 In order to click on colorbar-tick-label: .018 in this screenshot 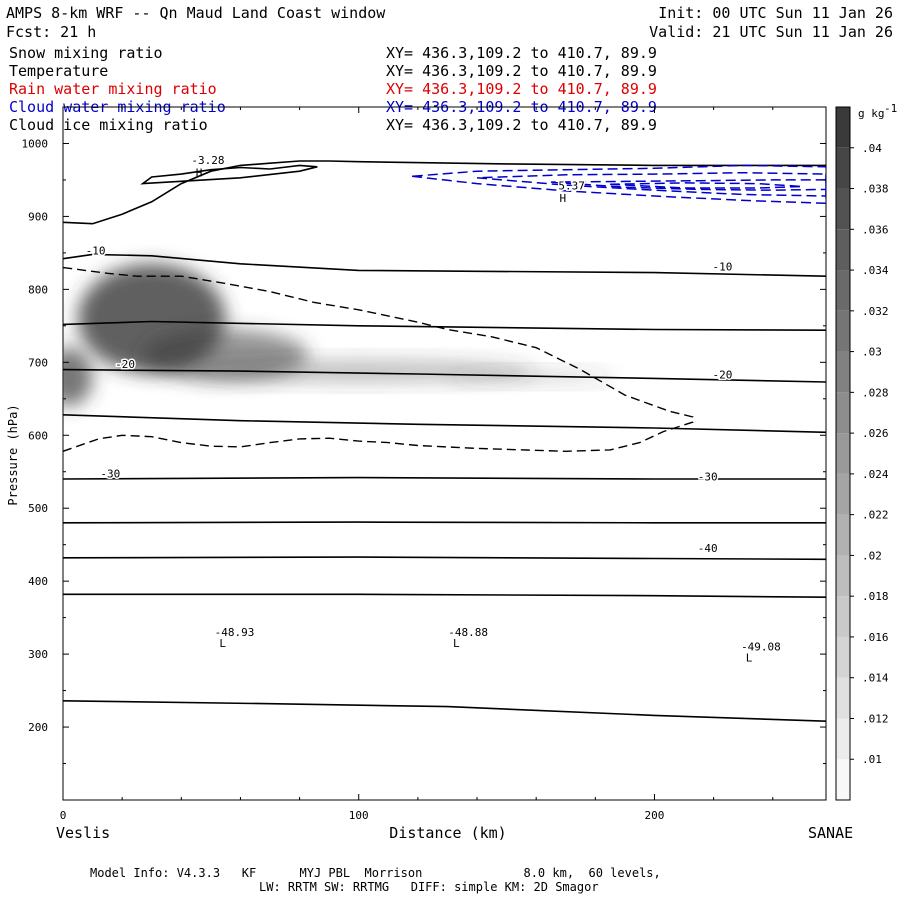, I will do `click(875, 596)`.